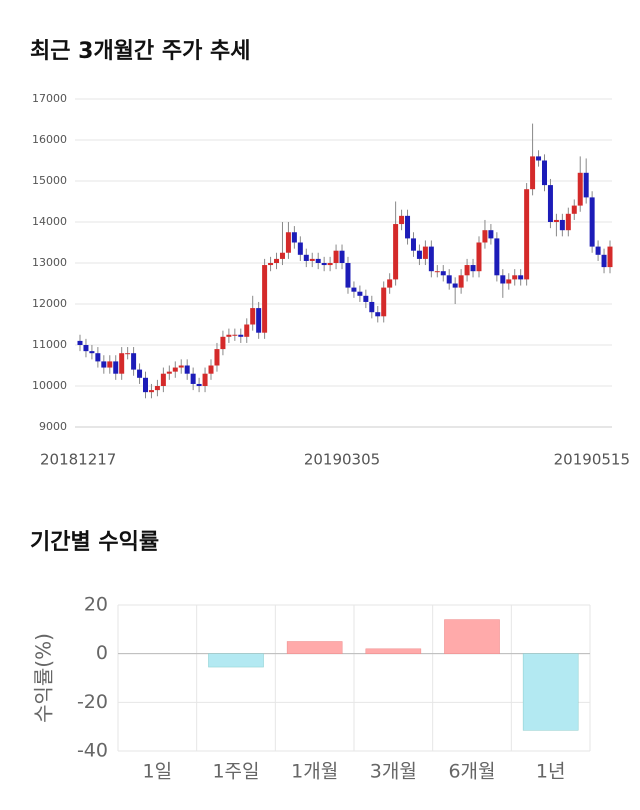  What do you see at coordinates (235, 772) in the screenshot?
I see `x-tick-label: 1주일` at bounding box center [235, 772].